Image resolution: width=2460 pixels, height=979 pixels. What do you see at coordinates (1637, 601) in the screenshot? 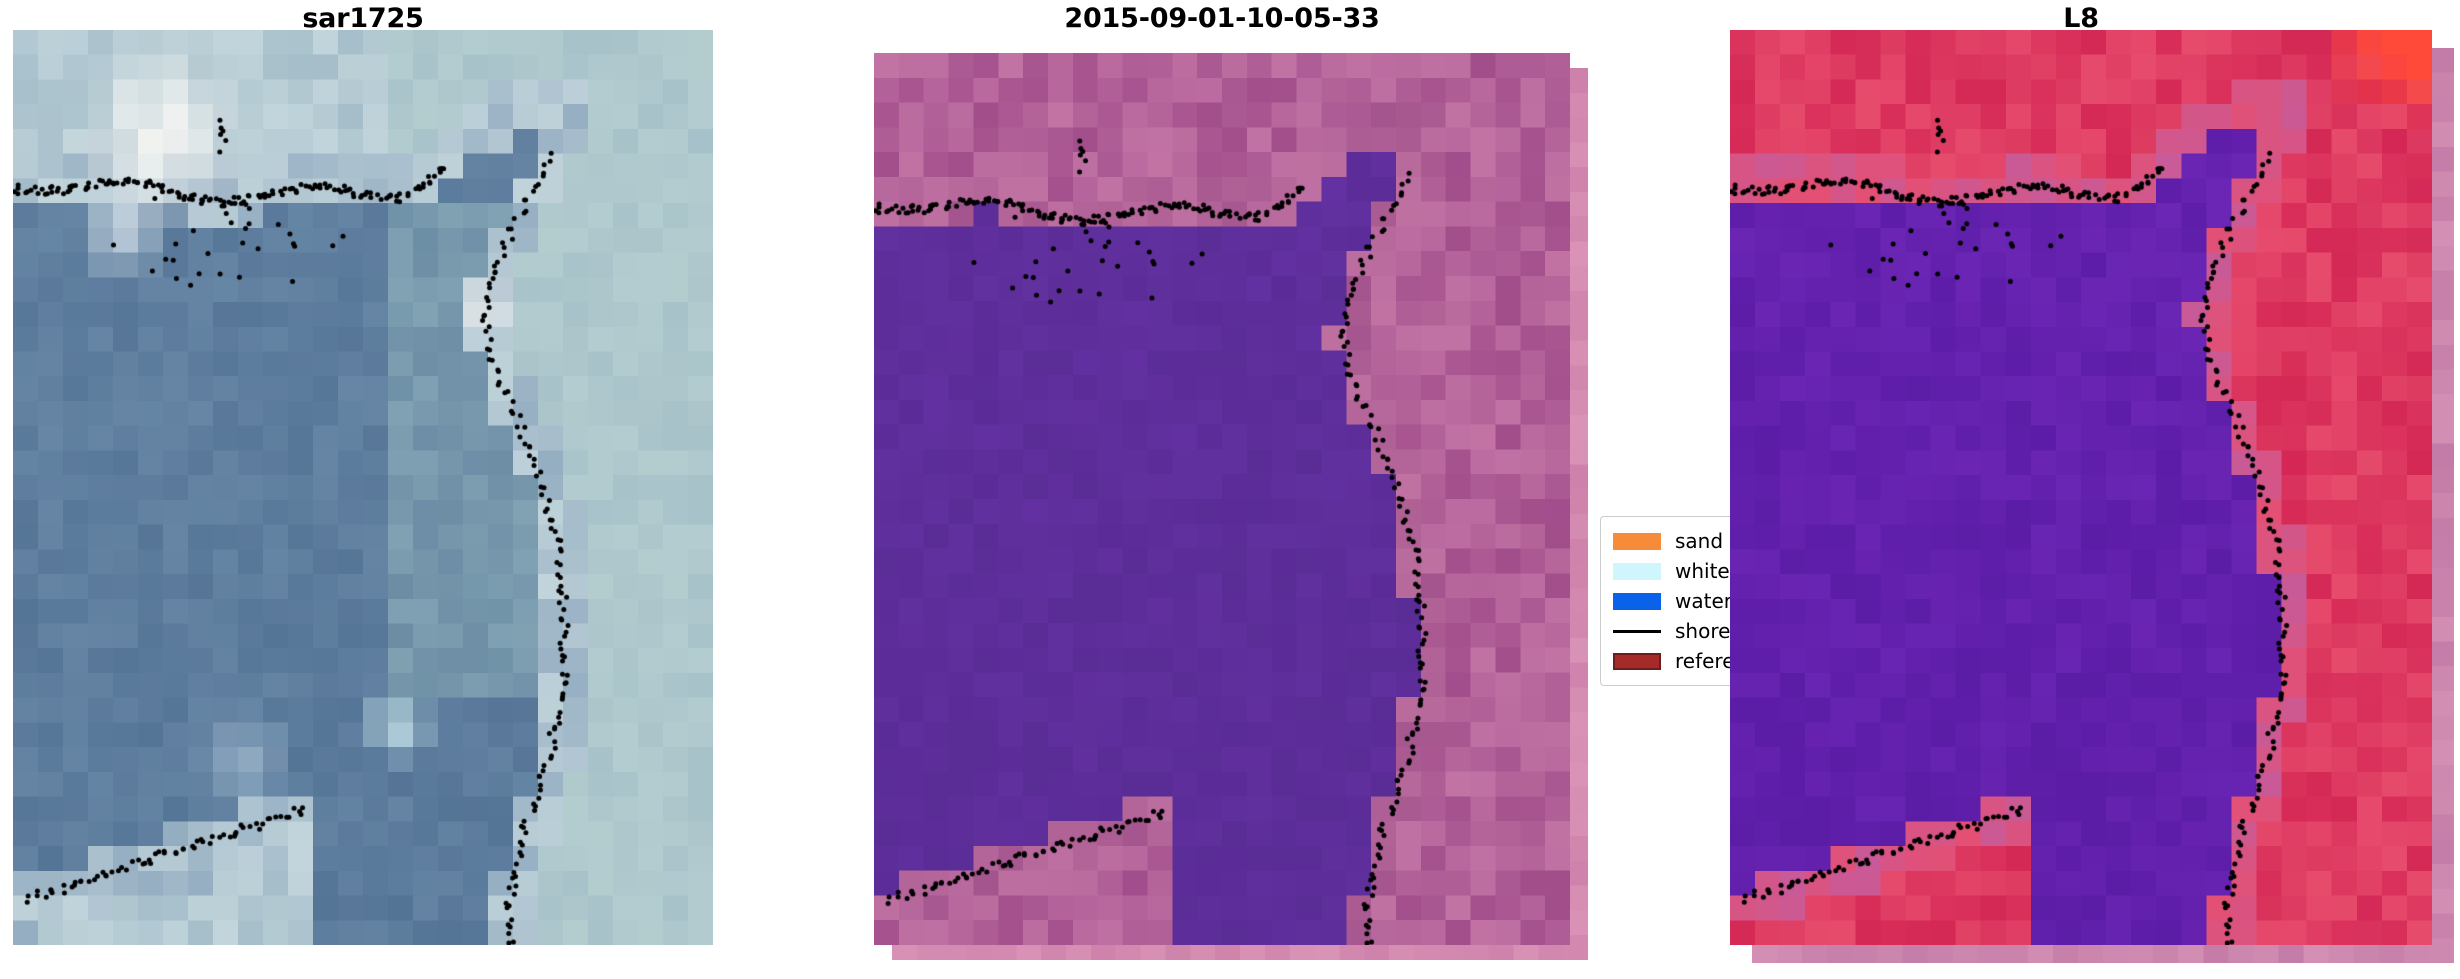
I see `legend-swatch-water` at bounding box center [1637, 601].